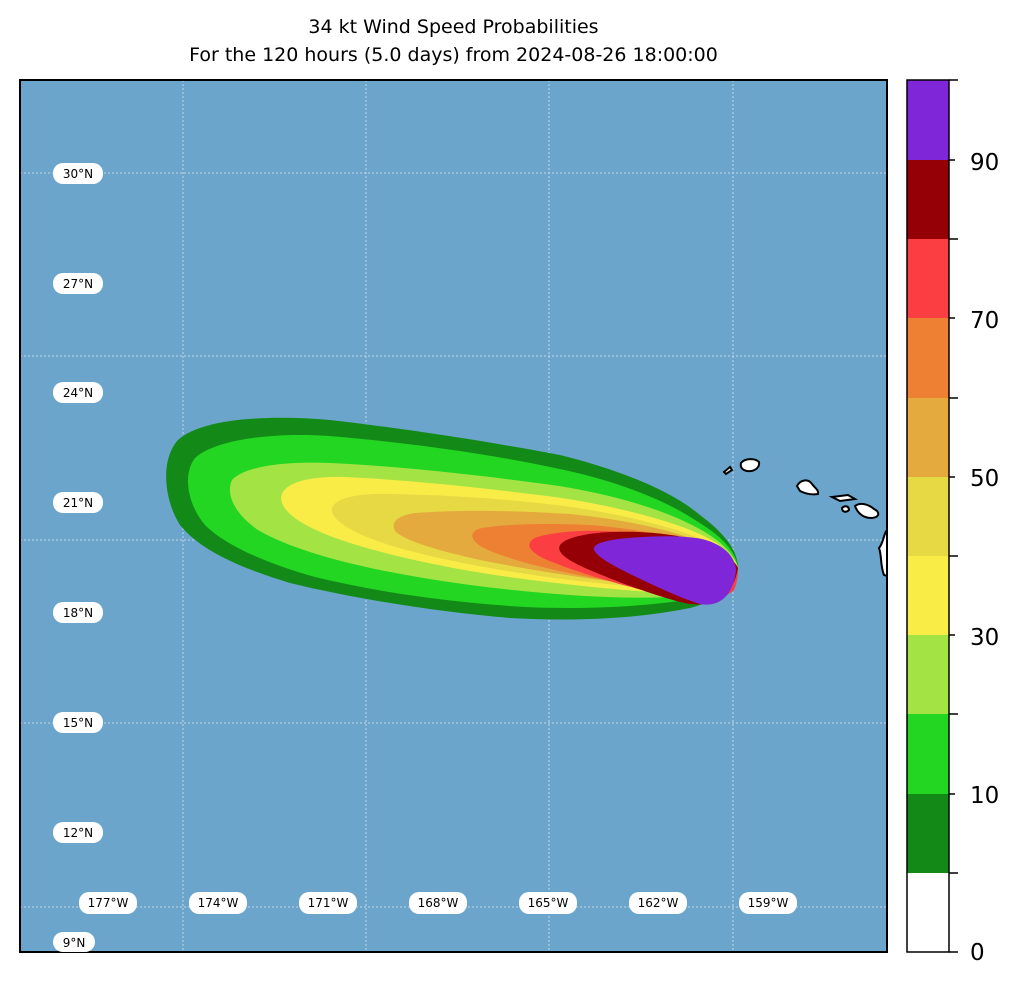 This screenshot has height=989, width=1024. I want to click on lat-label-text: 27°N, so click(78, 284).